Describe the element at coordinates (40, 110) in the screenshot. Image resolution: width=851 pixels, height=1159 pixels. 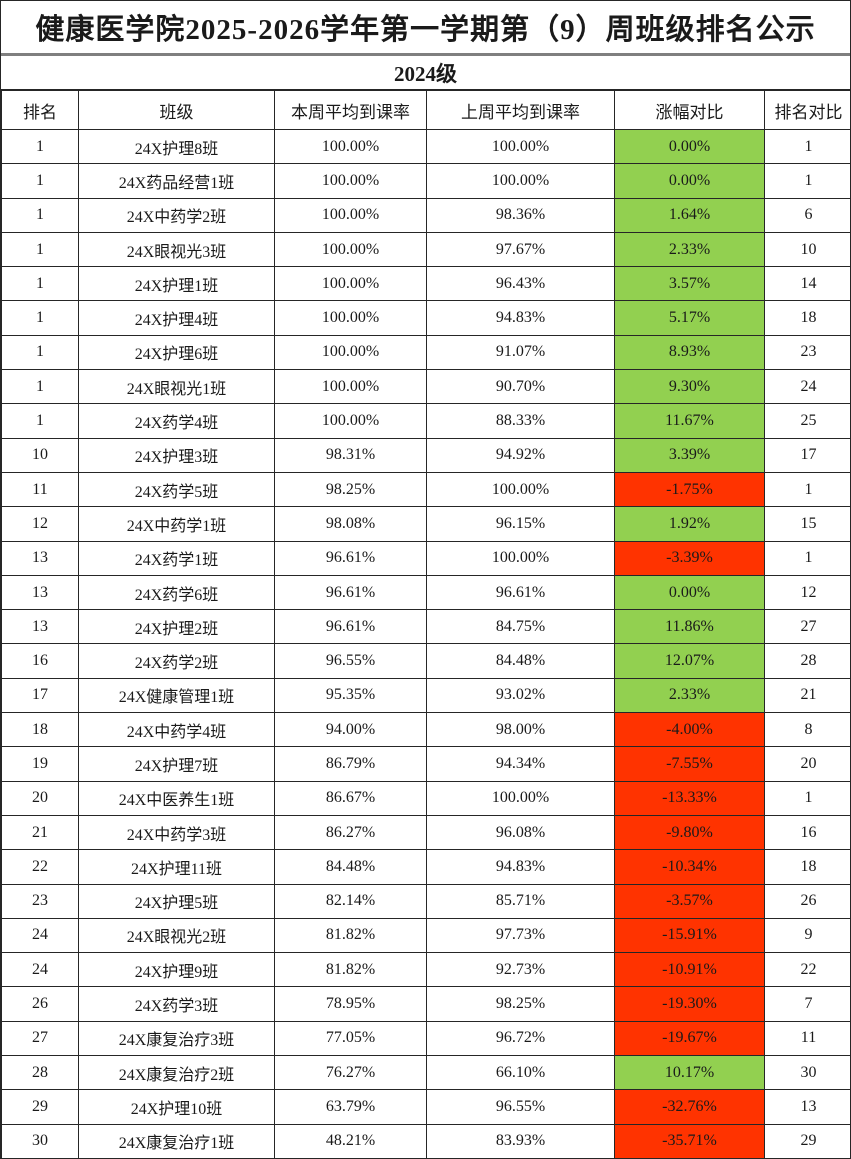
I see `column-header-rank: 排名` at that location.